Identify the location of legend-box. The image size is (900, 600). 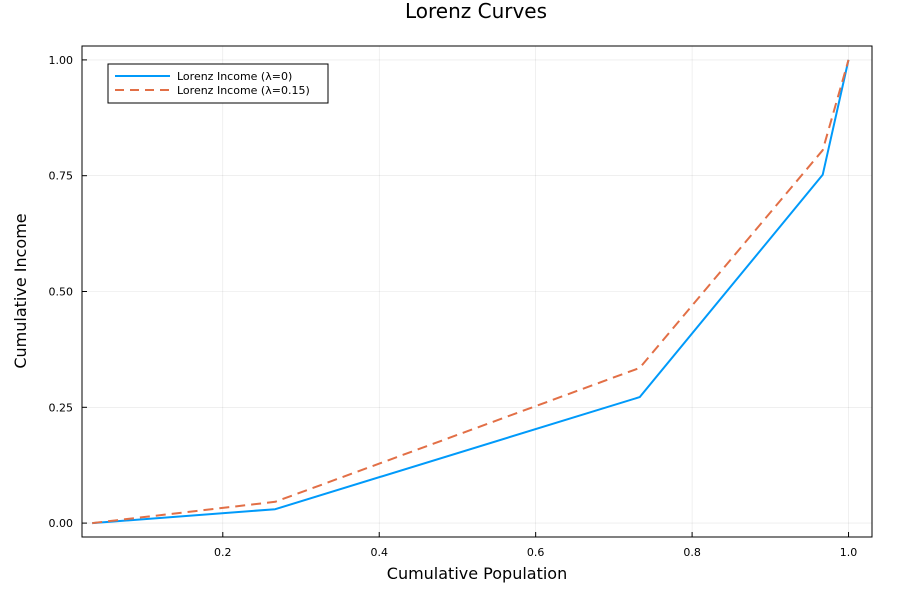
(218, 83).